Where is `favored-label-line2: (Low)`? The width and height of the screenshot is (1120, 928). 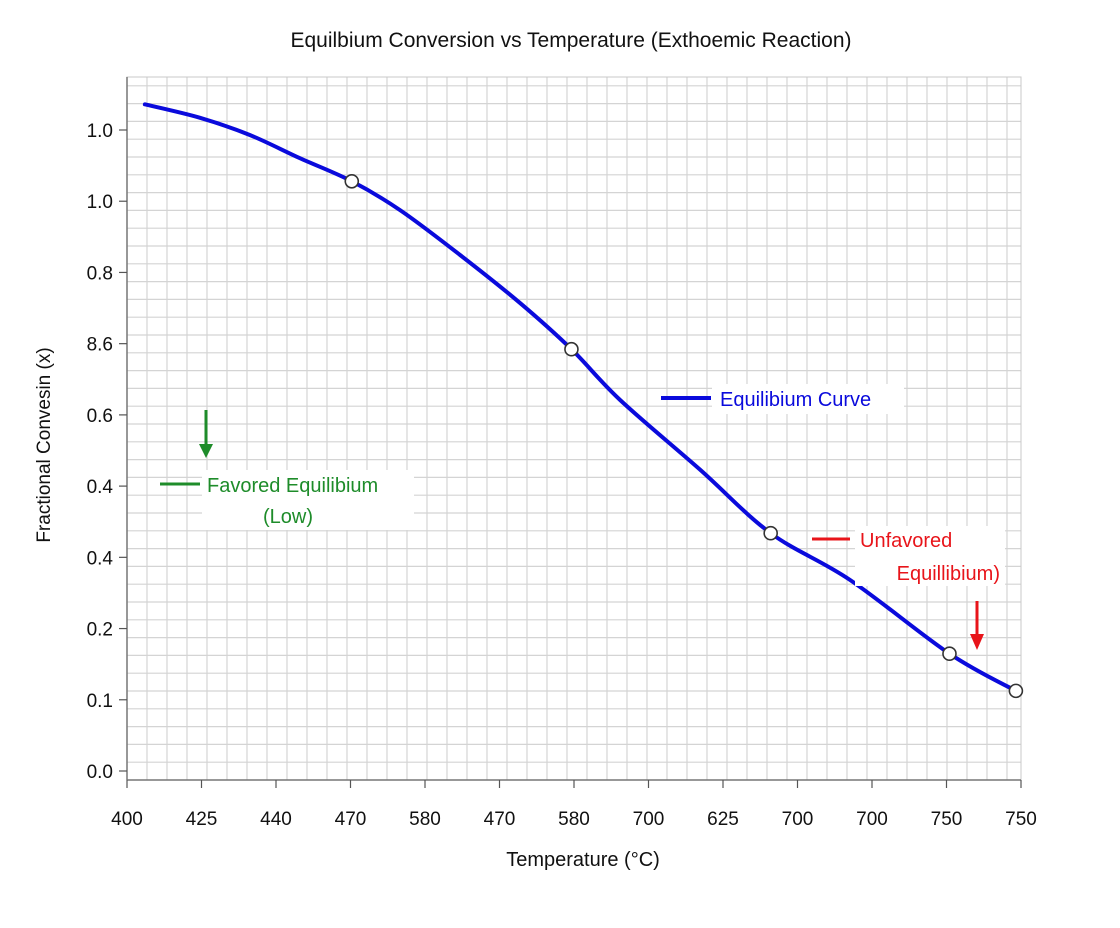 favored-label-line2: (Low) is located at coordinates (288, 517).